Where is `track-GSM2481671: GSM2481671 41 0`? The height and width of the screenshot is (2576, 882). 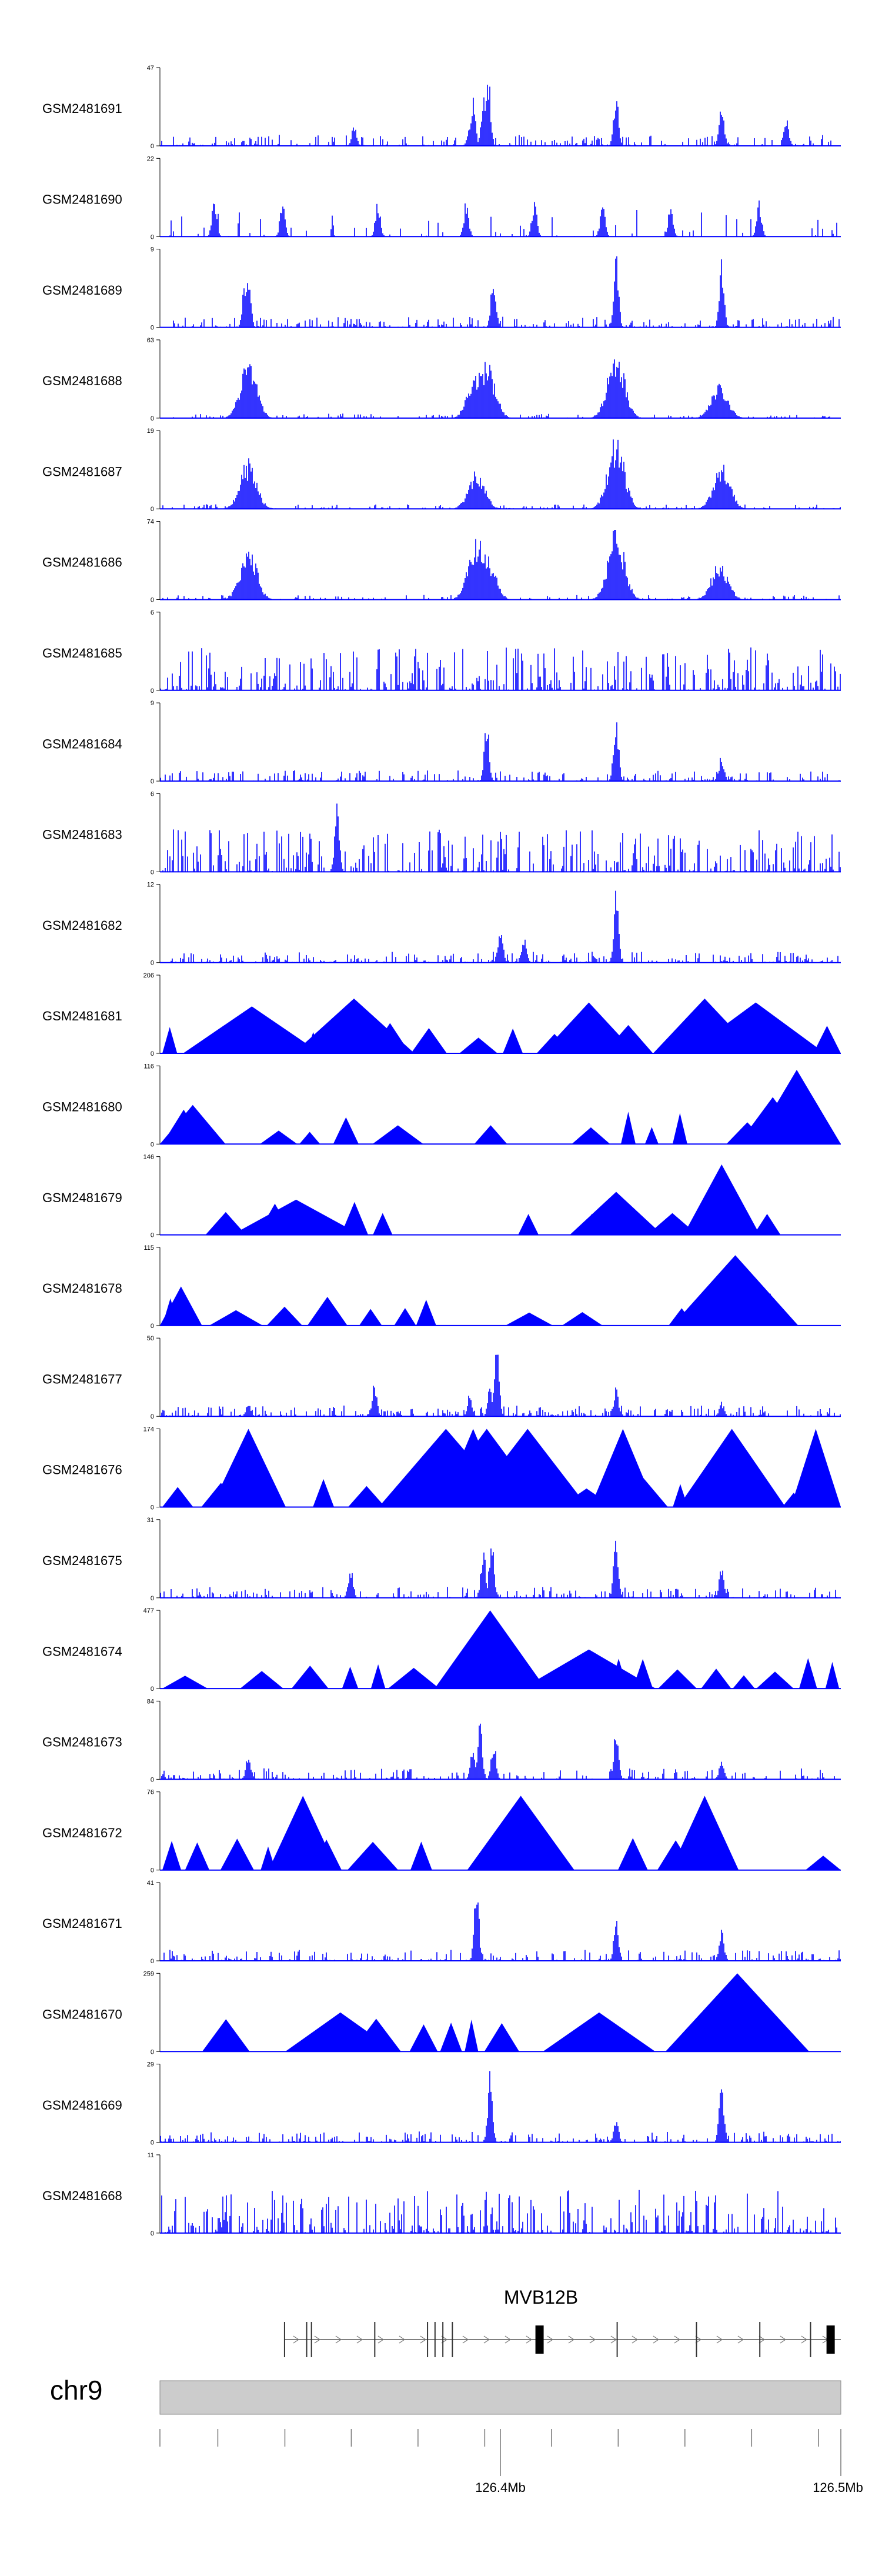
track-GSM2481671: GSM2481671 41 0 is located at coordinates (441, 1922).